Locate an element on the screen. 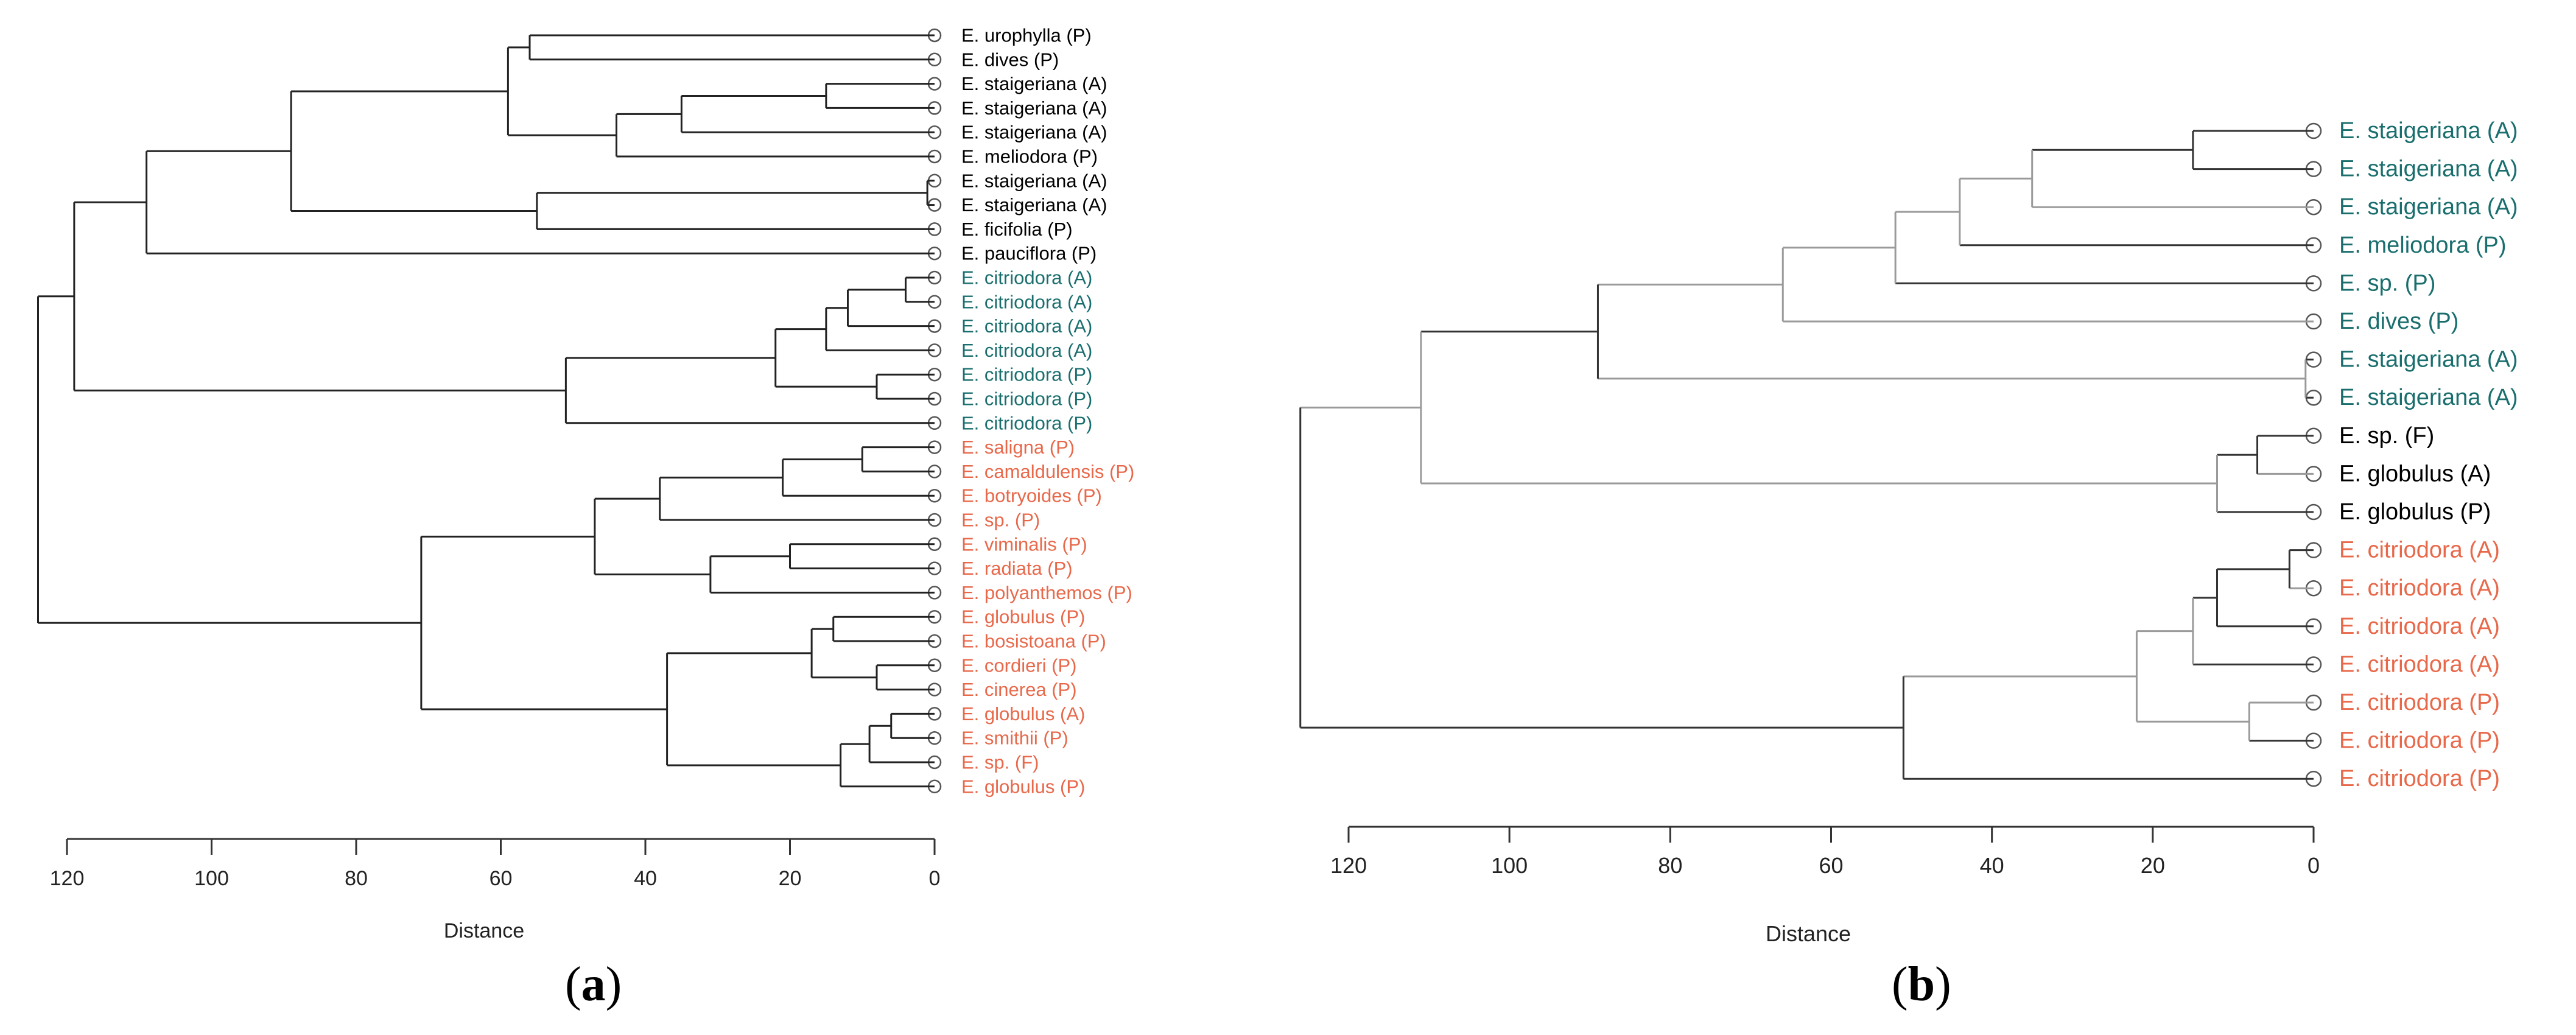 The height and width of the screenshot is (1035, 2576). panel-caption-b: (b) is located at coordinates (1921, 984).